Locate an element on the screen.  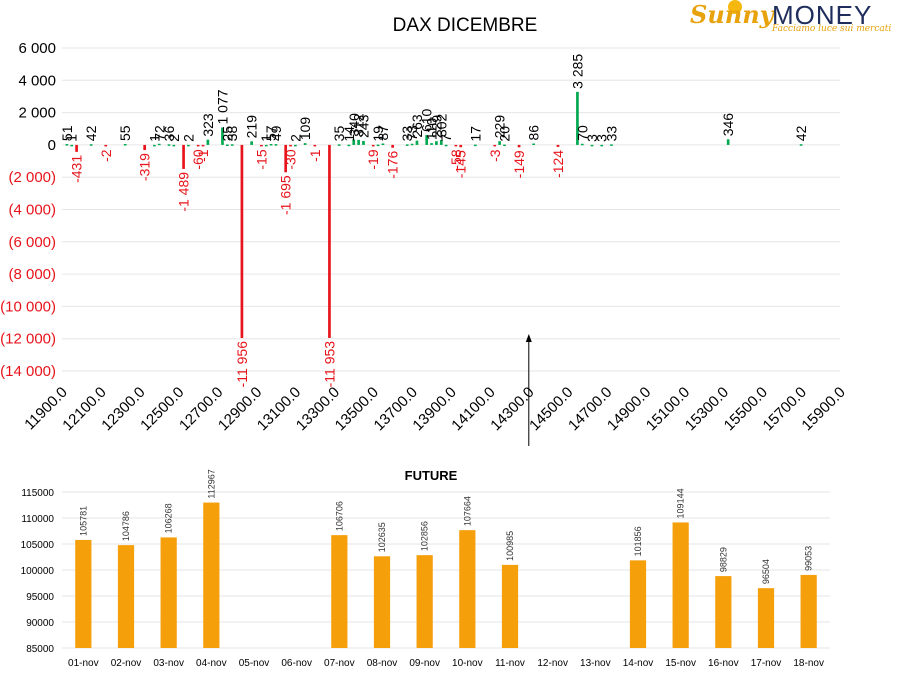
future-x-tick-label: 07-nov is located at coordinates (339, 663).